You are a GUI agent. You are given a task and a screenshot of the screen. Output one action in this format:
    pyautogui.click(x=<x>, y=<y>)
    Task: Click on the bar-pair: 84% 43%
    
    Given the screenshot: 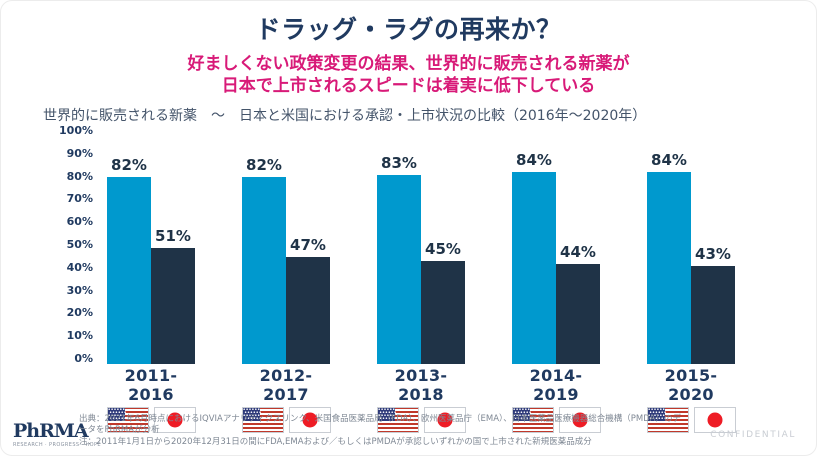 What is the action you would take?
    pyautogui.click(x=691, y=250)
    